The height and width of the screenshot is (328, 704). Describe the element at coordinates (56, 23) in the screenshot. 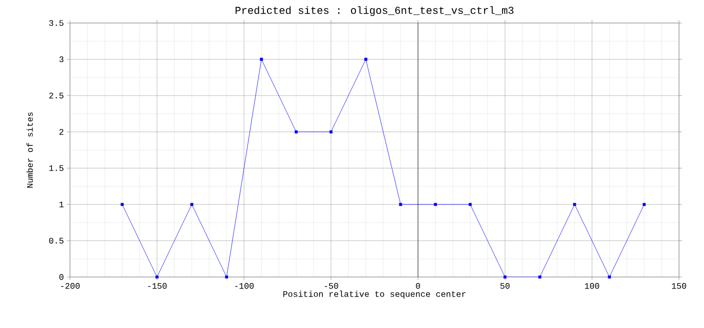

I see `y-tick-label: 3.5` at that location.